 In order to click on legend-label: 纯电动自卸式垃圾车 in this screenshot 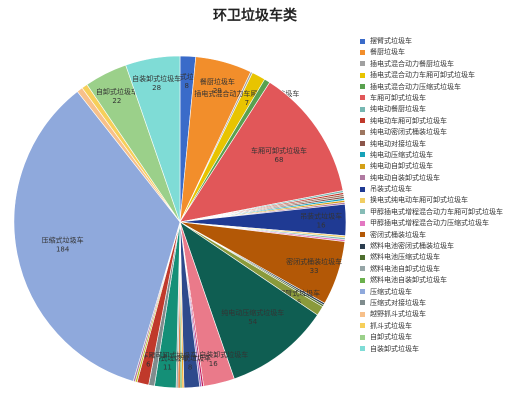, I will do `click(401, 166)`.